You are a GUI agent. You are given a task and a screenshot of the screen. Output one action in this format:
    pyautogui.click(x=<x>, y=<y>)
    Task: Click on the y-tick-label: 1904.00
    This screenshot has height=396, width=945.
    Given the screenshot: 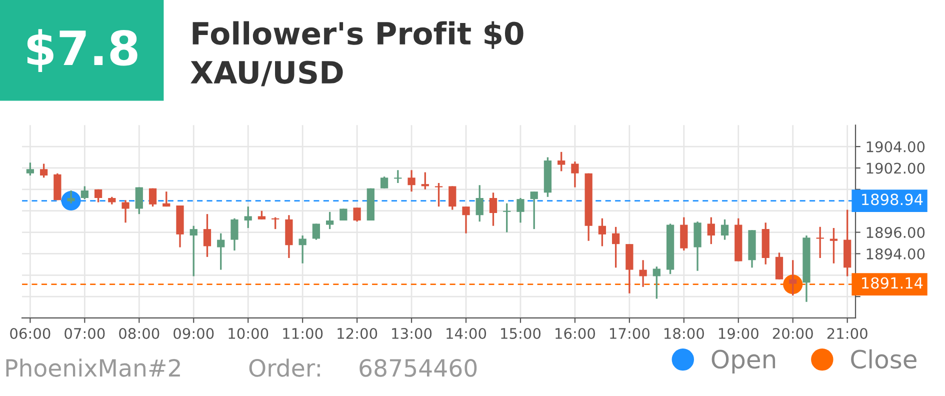 What is the action you would take?
    pyautogui.click(x=895, y=146)
    